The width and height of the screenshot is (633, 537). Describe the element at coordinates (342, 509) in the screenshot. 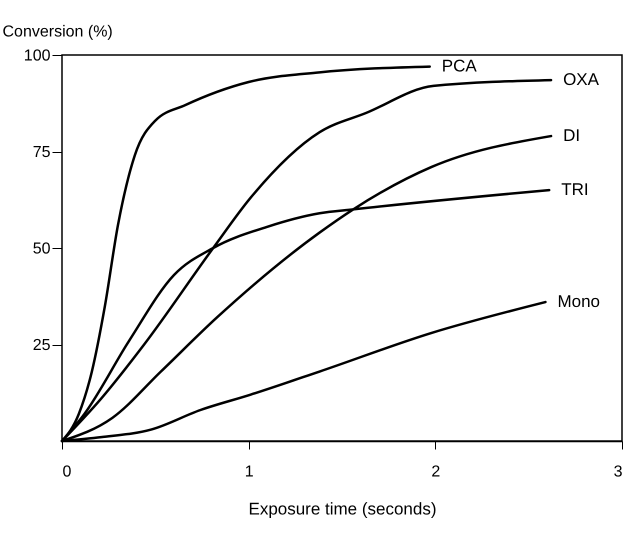

I see `x-axis-title: Exposure time (seconds)` at that location.